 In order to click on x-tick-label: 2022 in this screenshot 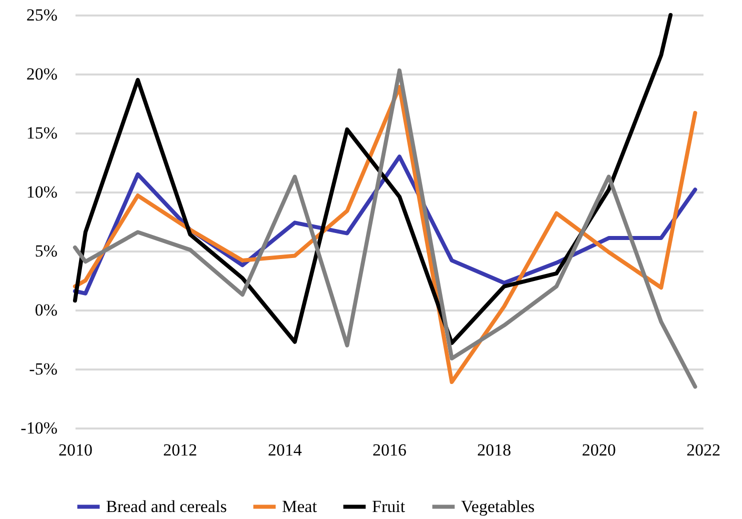, I will do `click(703, 450)`.